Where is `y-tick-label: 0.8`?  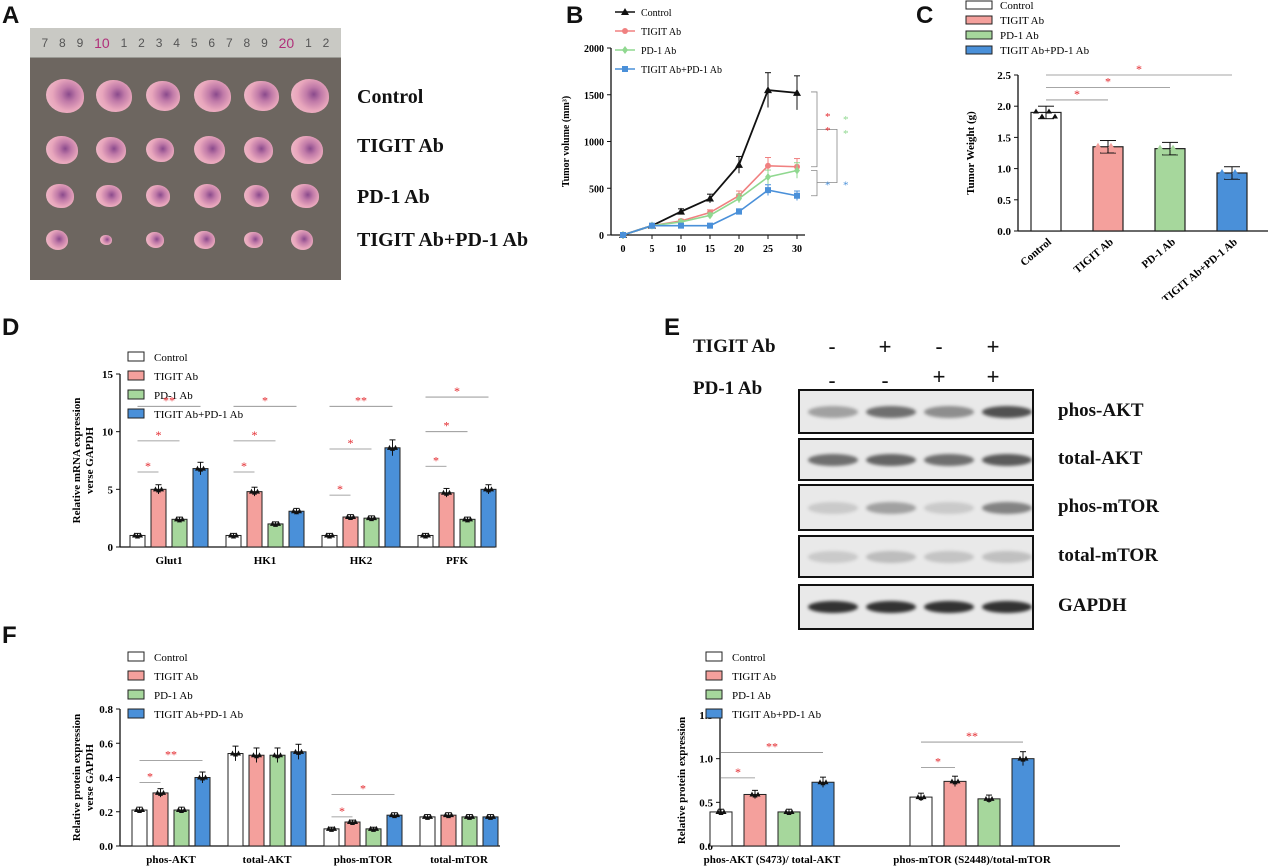 y-tick-label: 0.8 is located at coordinates (106, 710).